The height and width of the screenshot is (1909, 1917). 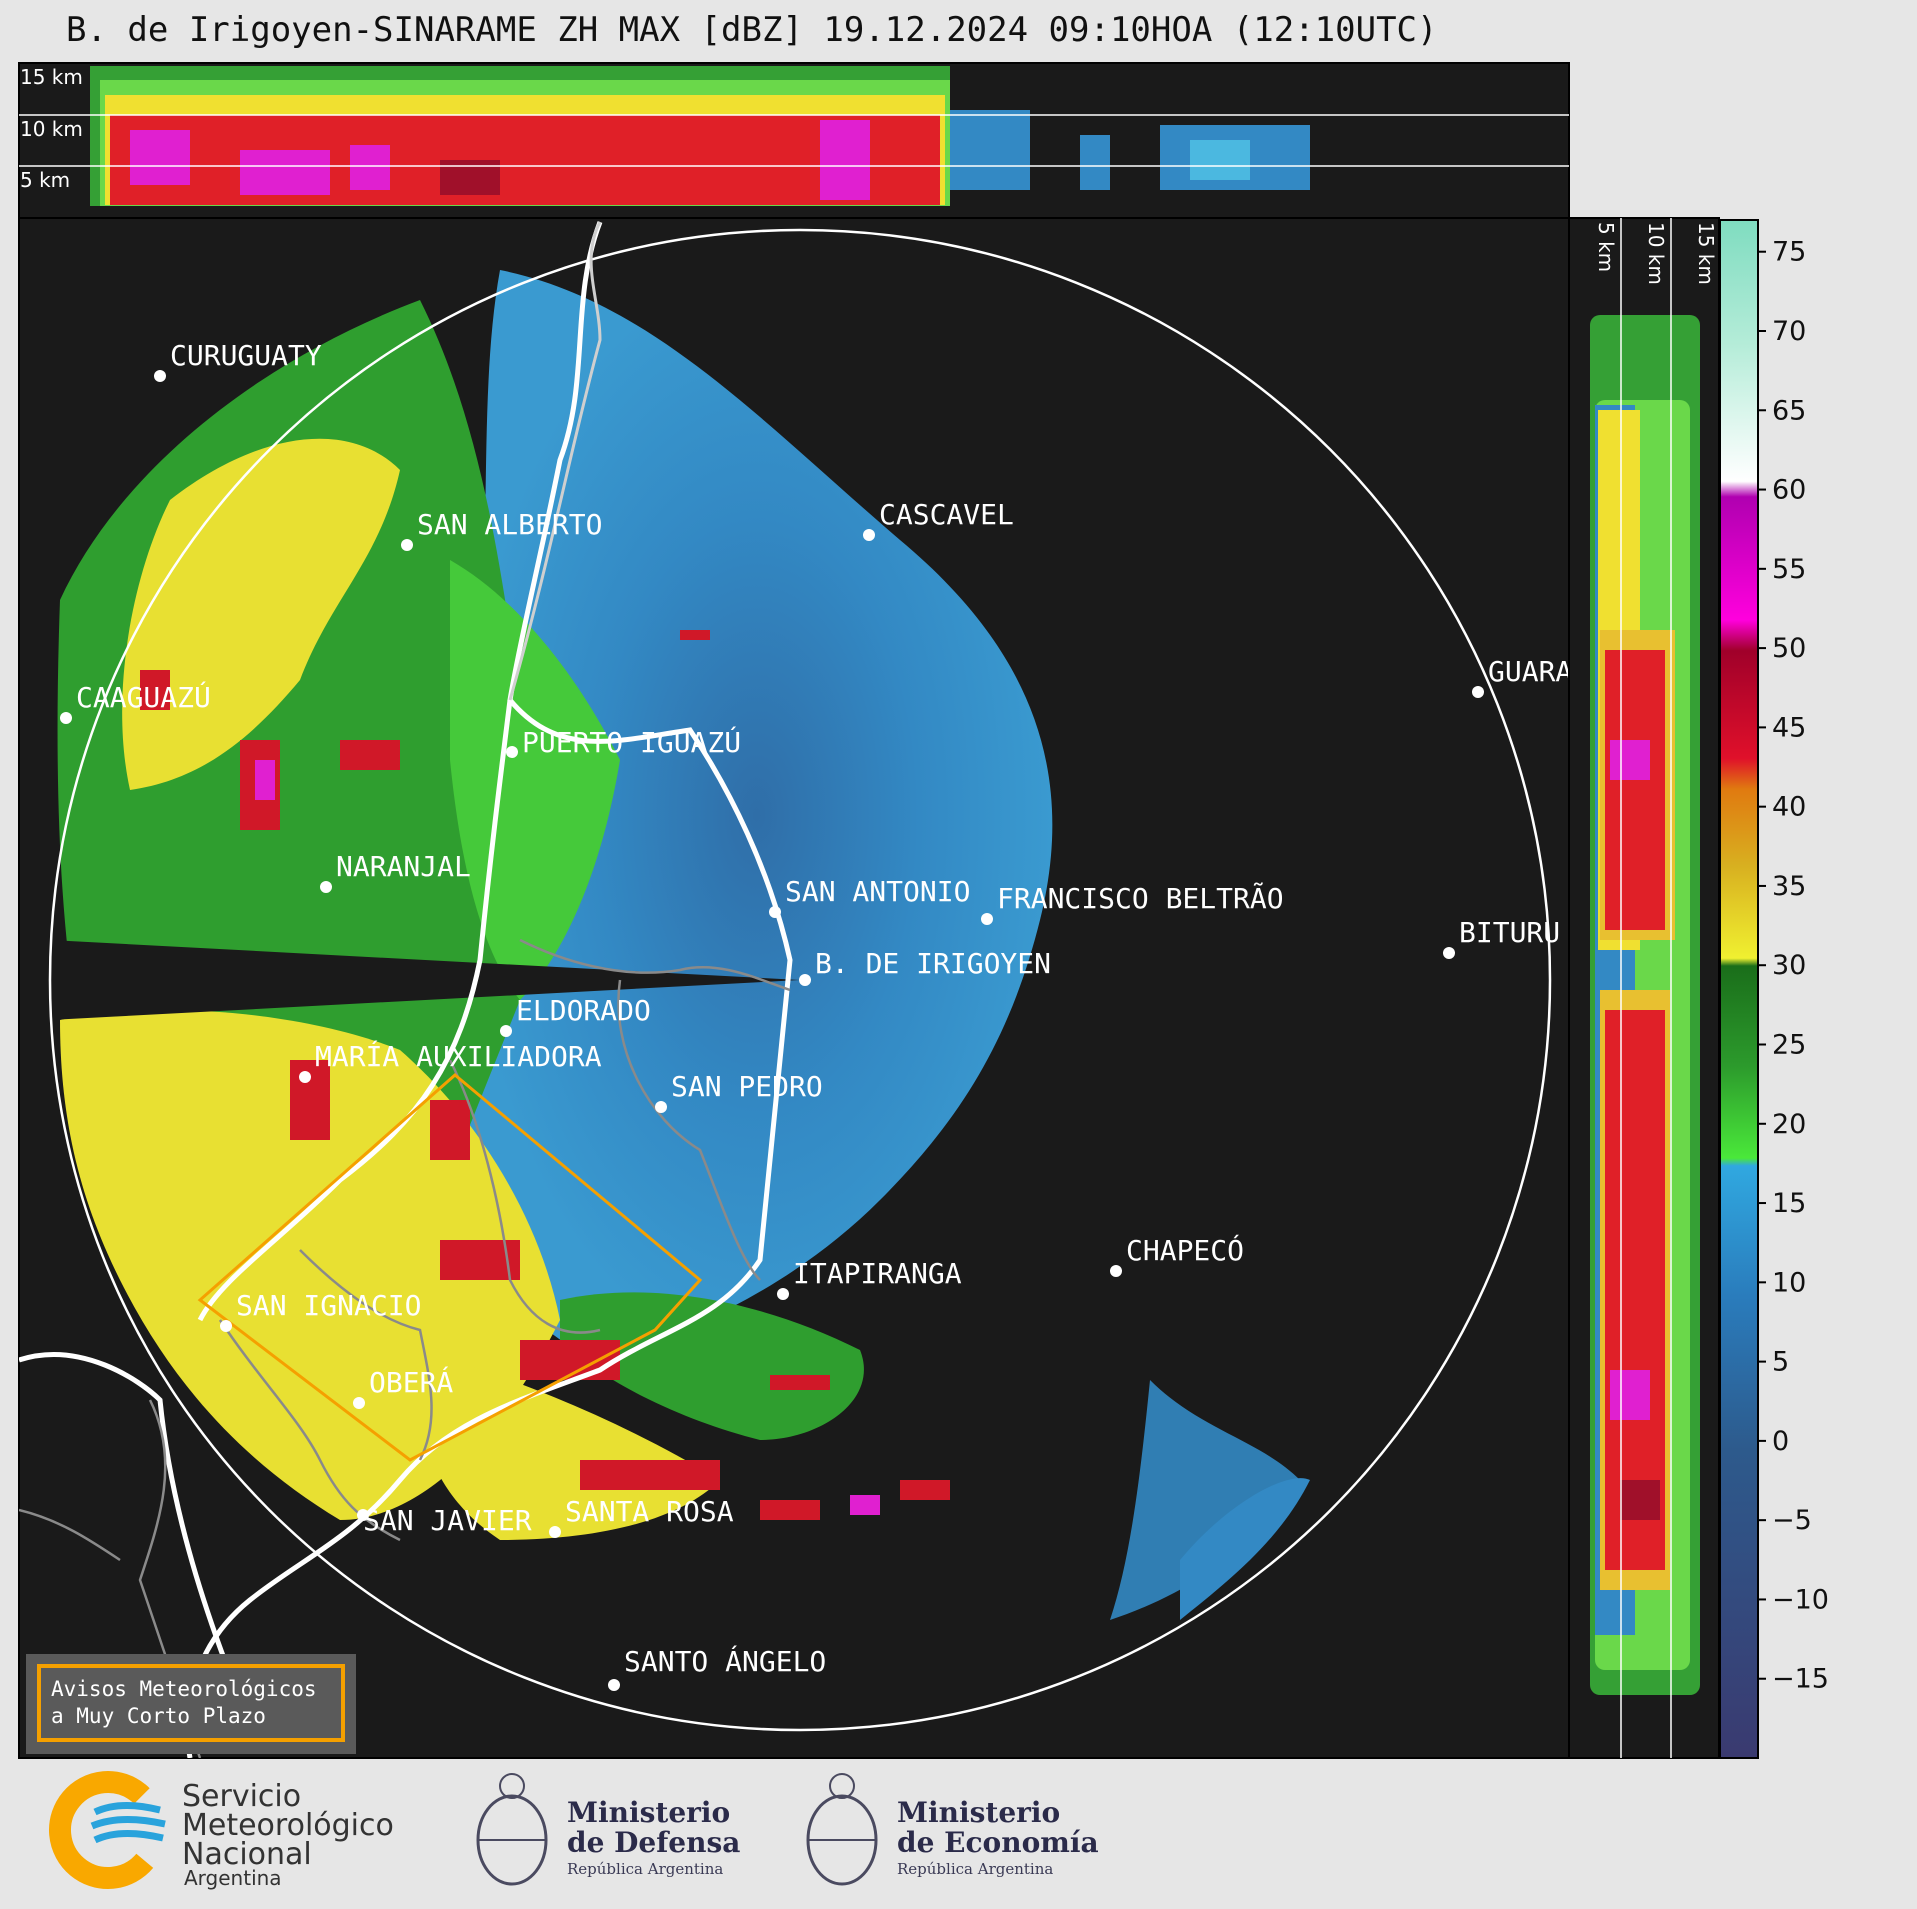 I want to click on defensa-line-3: República Argentina, so click(x=645, y=1869).